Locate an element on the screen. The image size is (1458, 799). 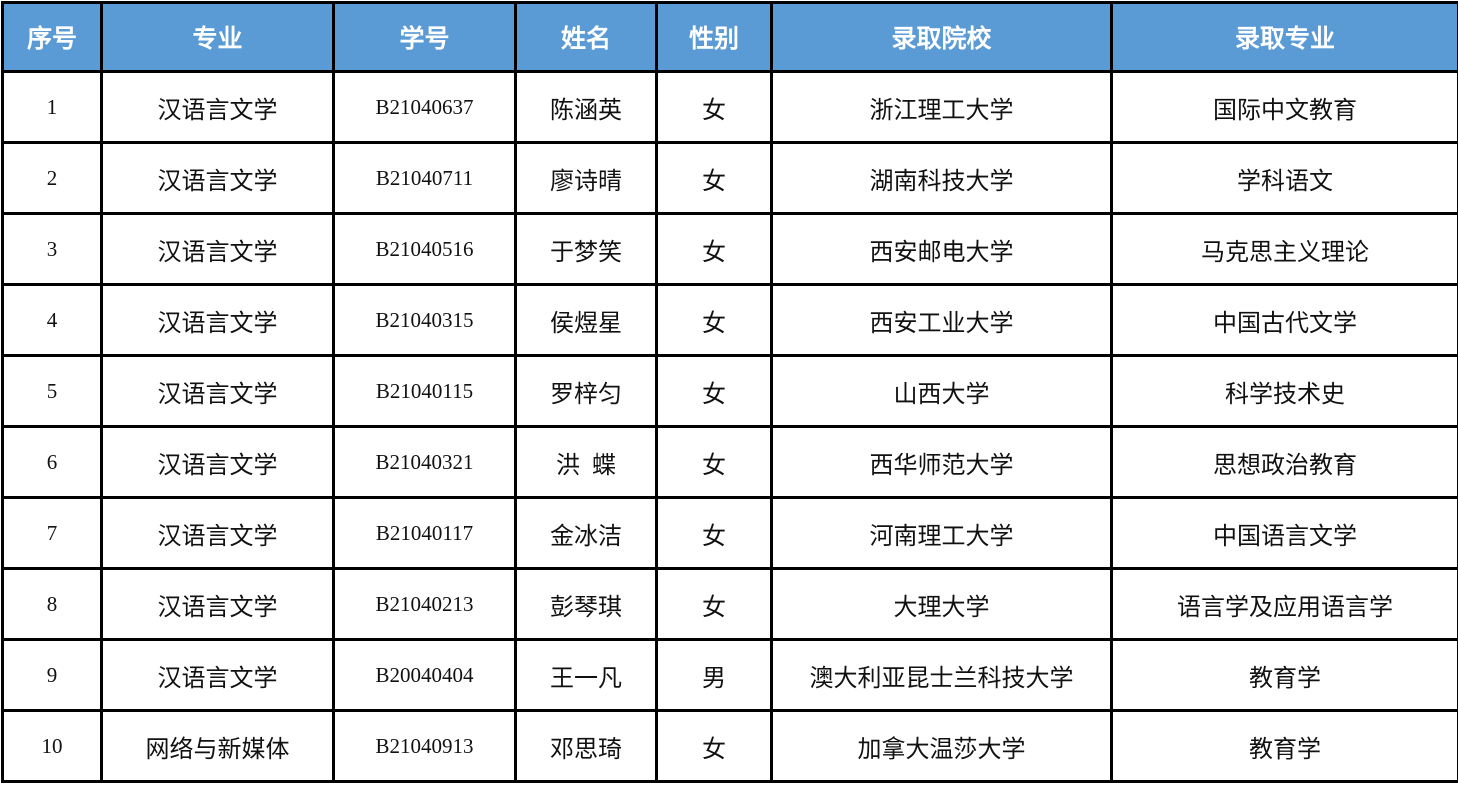
header-gender: 性别 is located at coordinates (714, 37).